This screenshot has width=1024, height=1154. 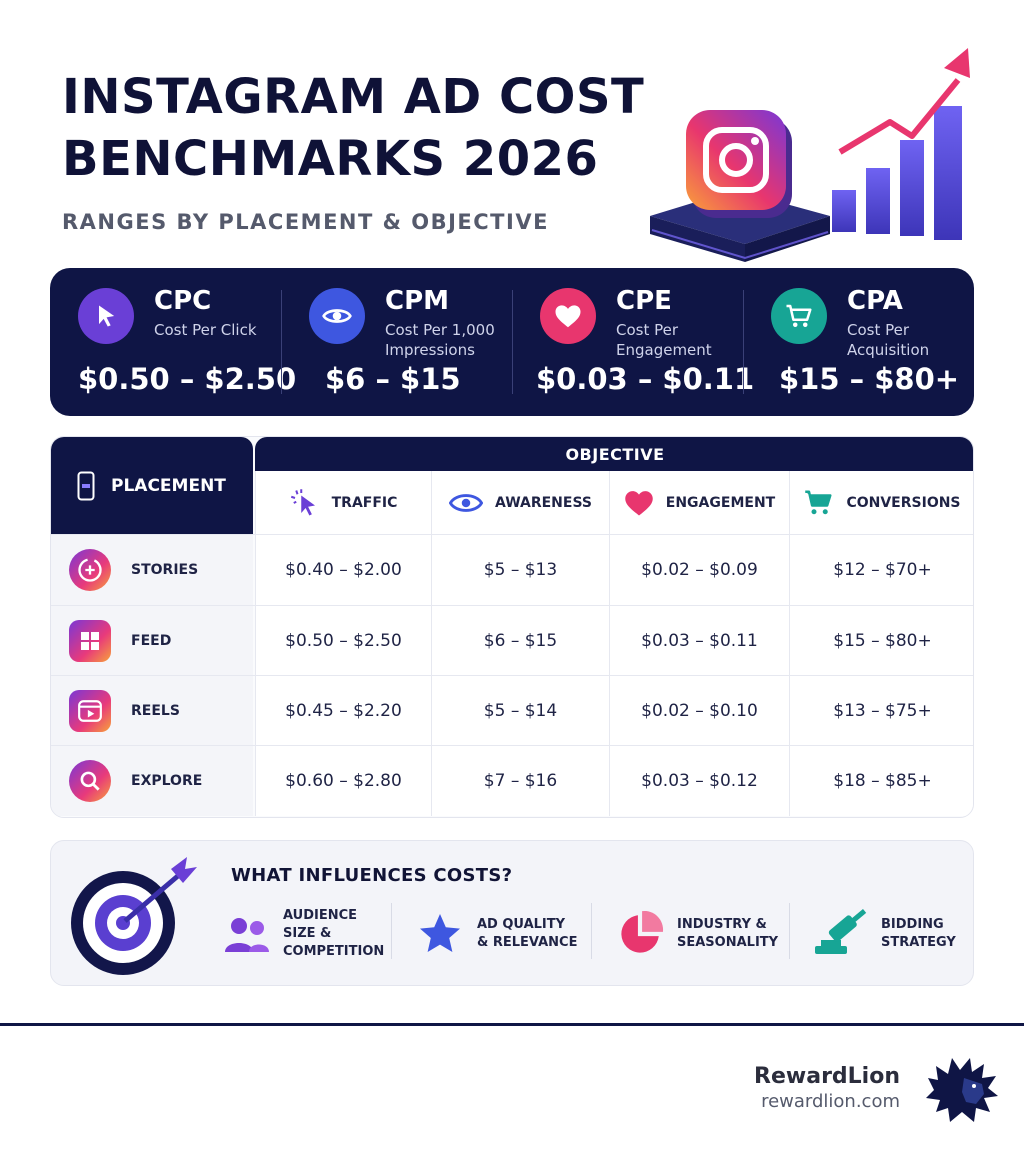 What do you see at coordinates (302, 501) in the screenshot?
I see `click-cursor-icon` at bounding box center [302, 501].